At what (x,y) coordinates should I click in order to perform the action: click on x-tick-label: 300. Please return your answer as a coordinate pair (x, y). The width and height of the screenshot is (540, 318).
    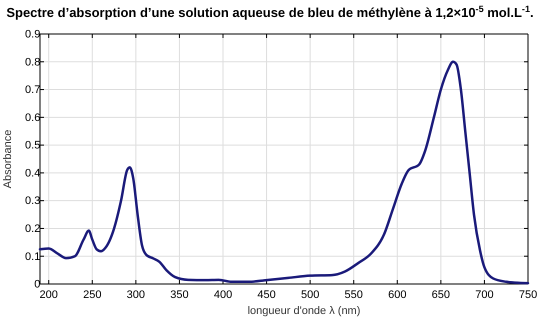
    Looking at the image, I should click on (136, 295).